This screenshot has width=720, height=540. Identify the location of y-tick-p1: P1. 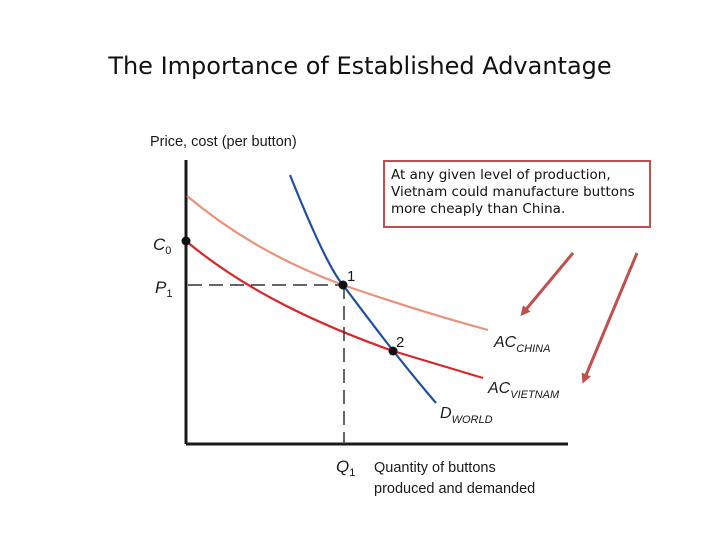
(163, 289).